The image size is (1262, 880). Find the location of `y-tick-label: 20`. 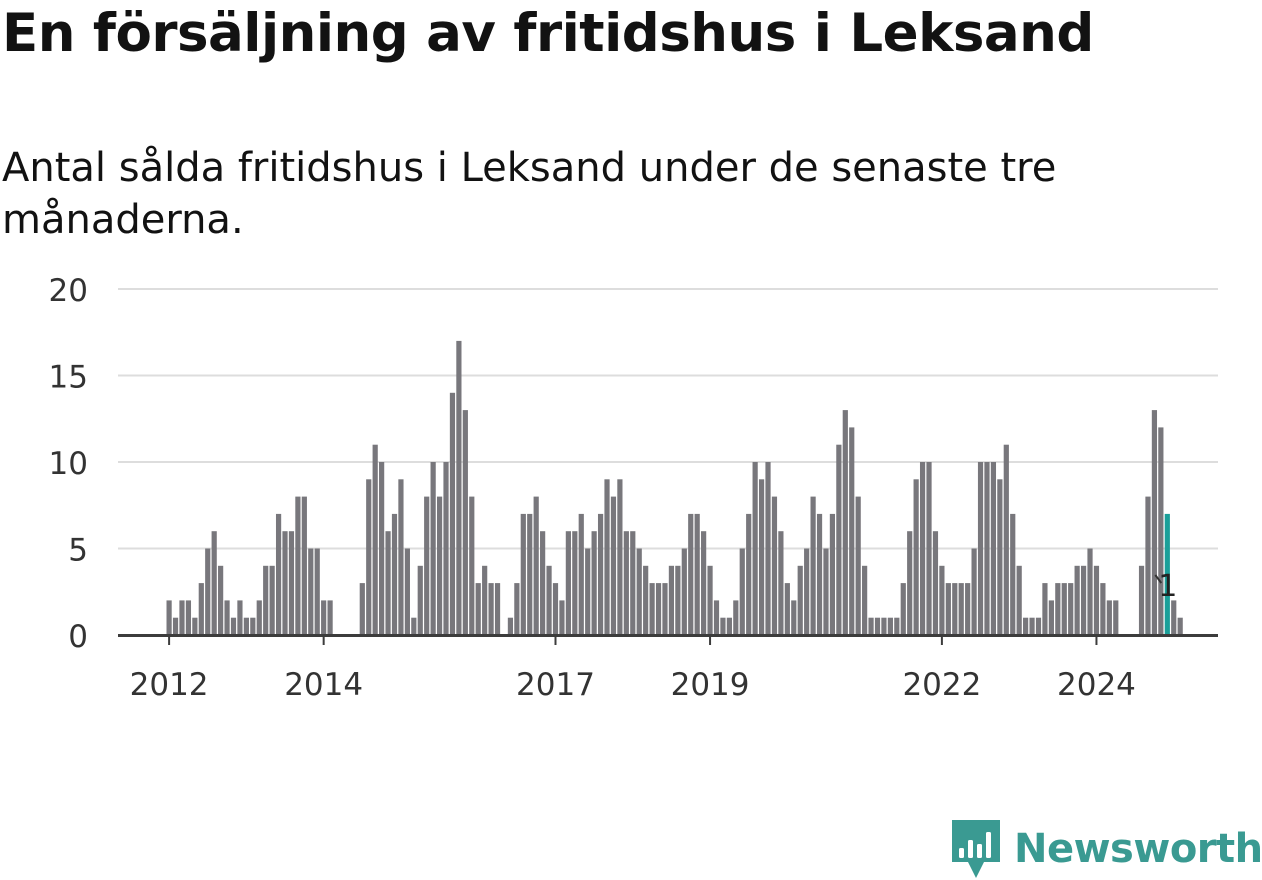

y-tick-label: 20 is located at coordinates (68, 291).